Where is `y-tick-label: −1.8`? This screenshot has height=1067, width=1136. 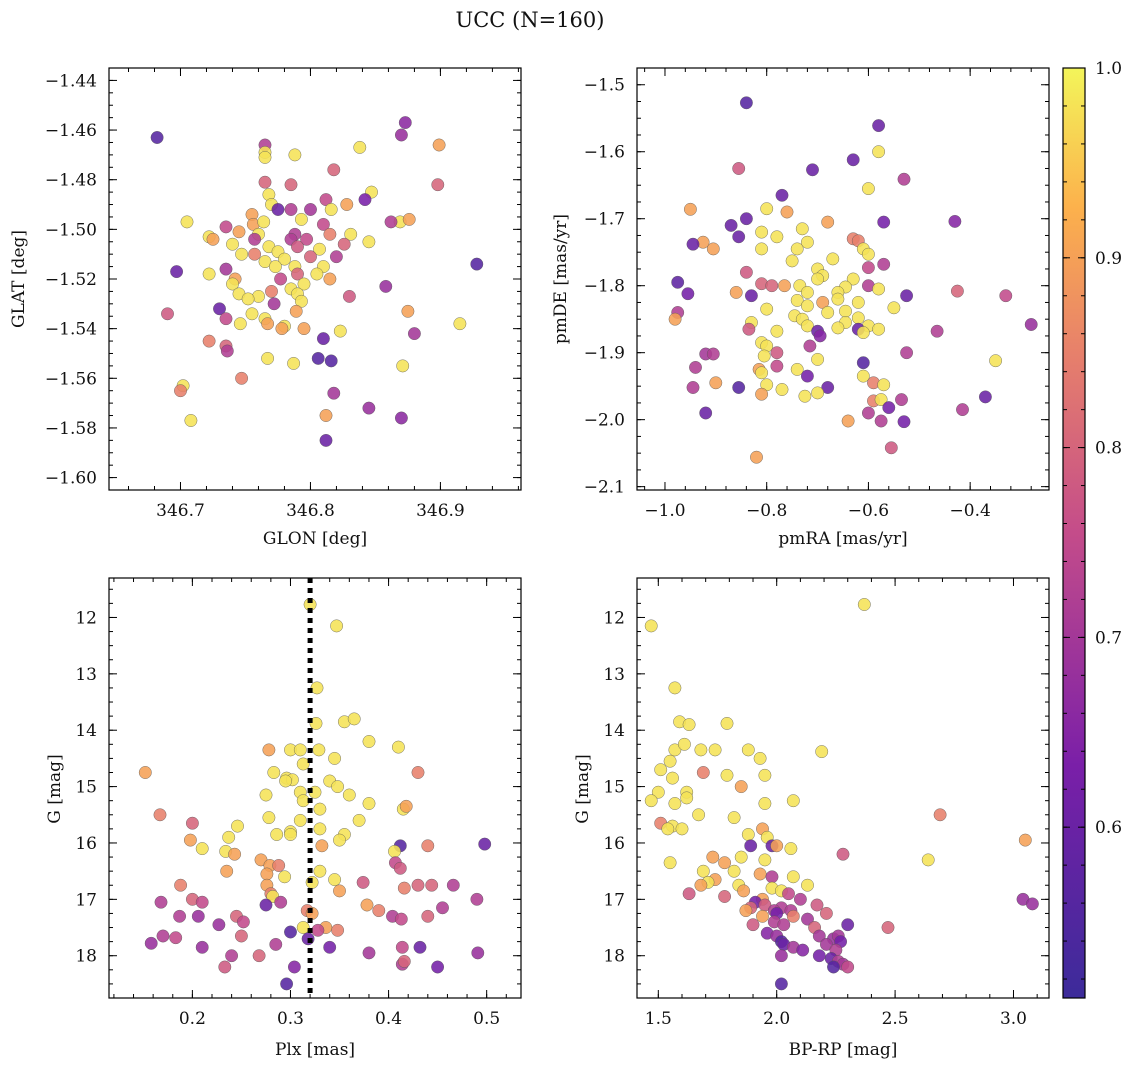
y-tick-label: −1.8 is located at coordinates (604, 287).